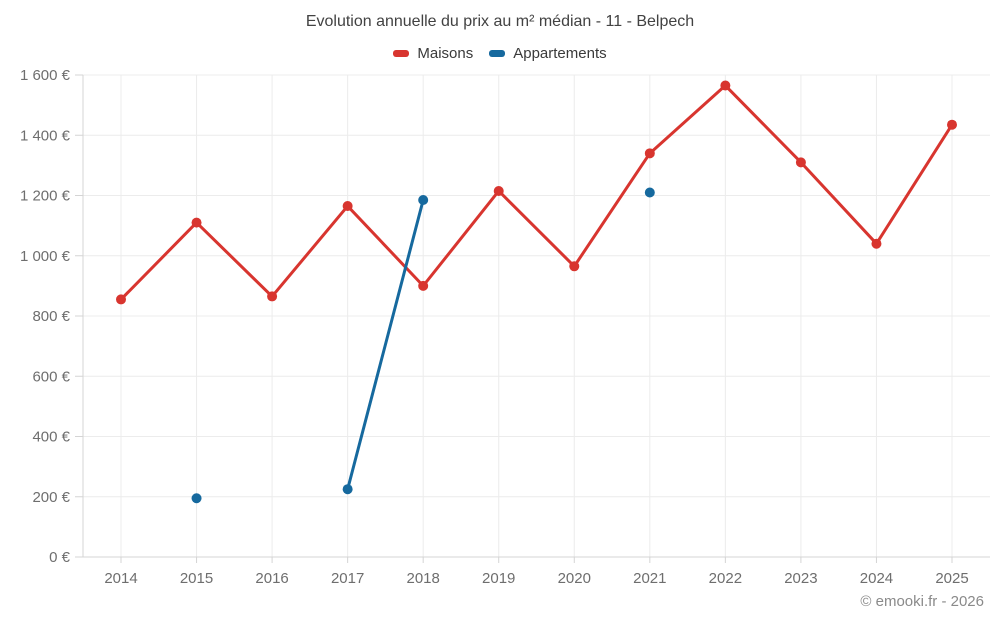 This screenshot has width=1000, height=625. I want to click on legend-item-appartements: Appartements, so click(548, 53).